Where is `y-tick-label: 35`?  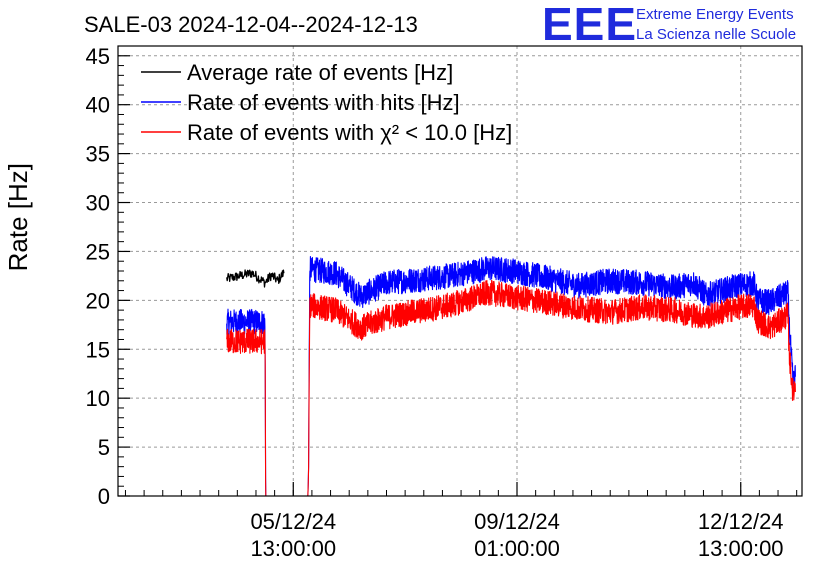 y-tick-label: 35 is located at coordinates (98, 154).